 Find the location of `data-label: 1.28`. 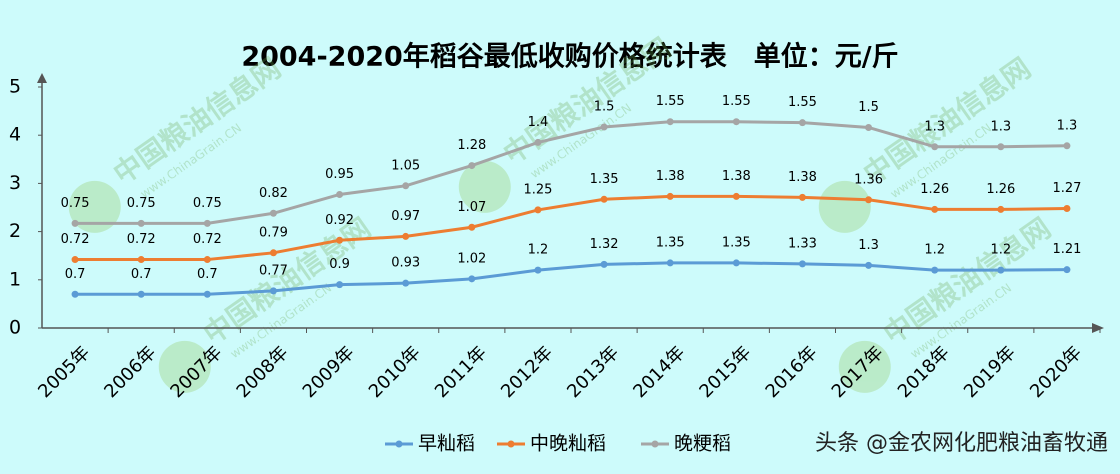

data-label: 1.28 is located at coordinates (471, 145).